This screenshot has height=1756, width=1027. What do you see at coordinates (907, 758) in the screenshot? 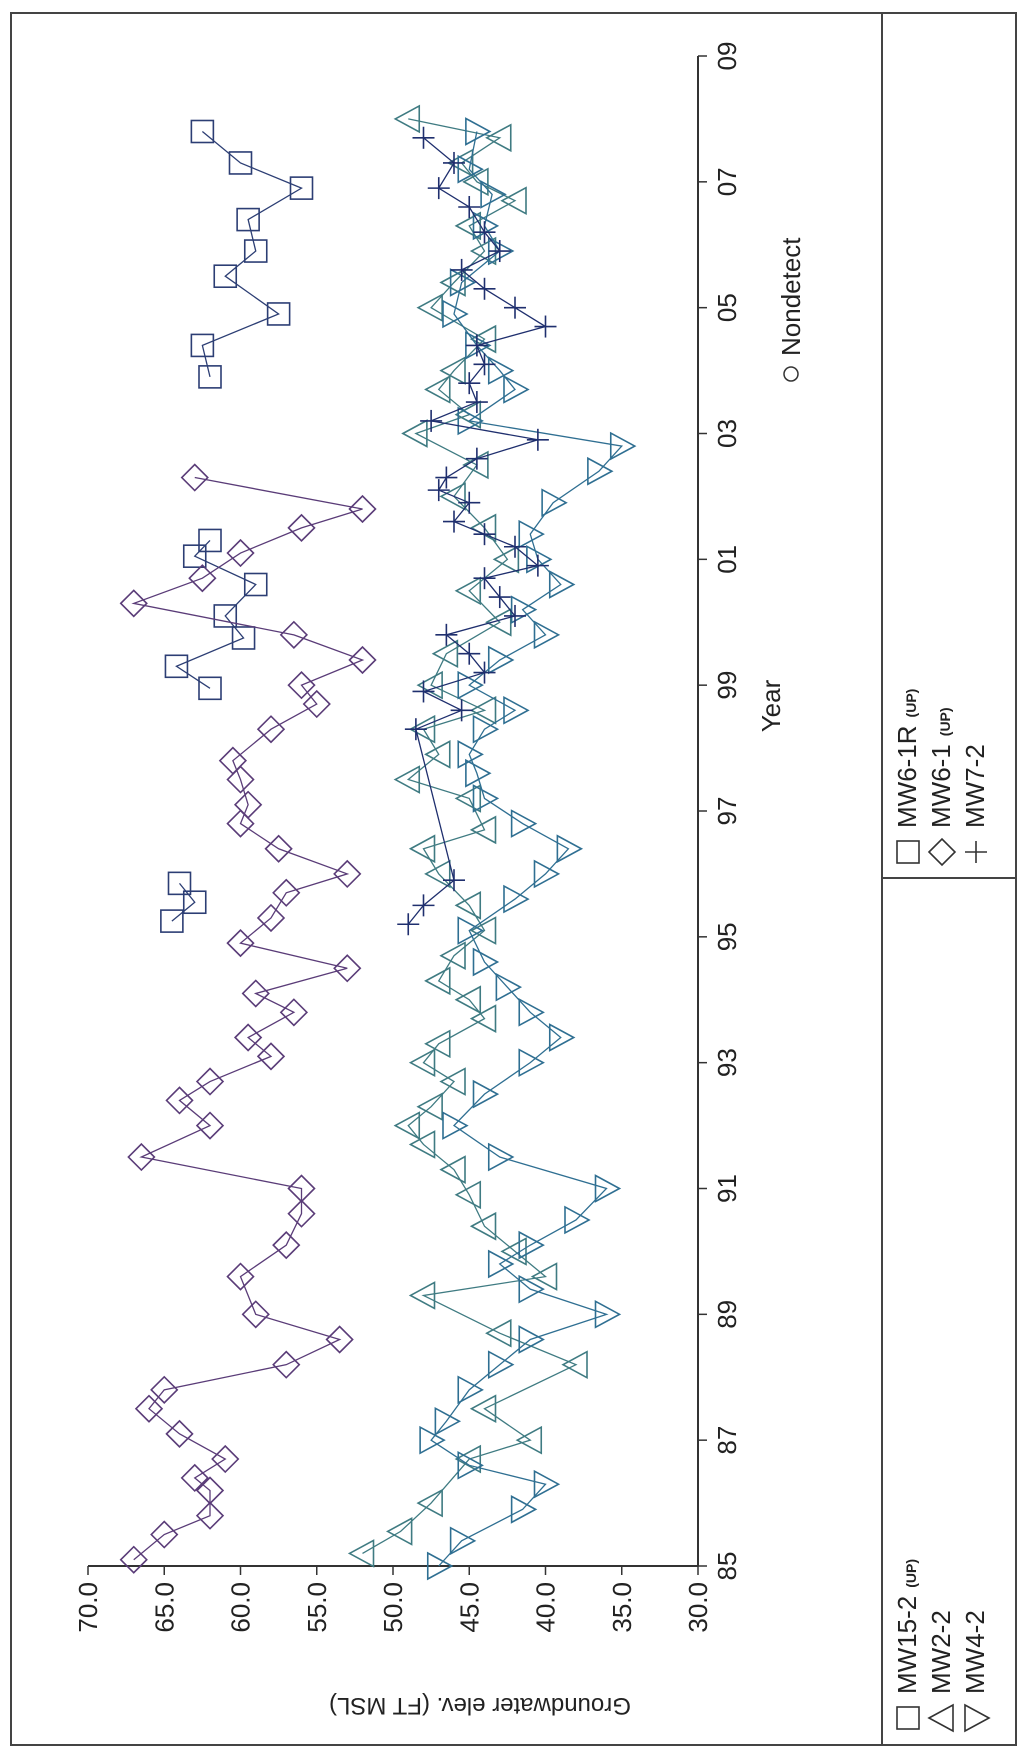
I see `legend-label: MW6-1R(UP)` at bounding box center [907, 758].